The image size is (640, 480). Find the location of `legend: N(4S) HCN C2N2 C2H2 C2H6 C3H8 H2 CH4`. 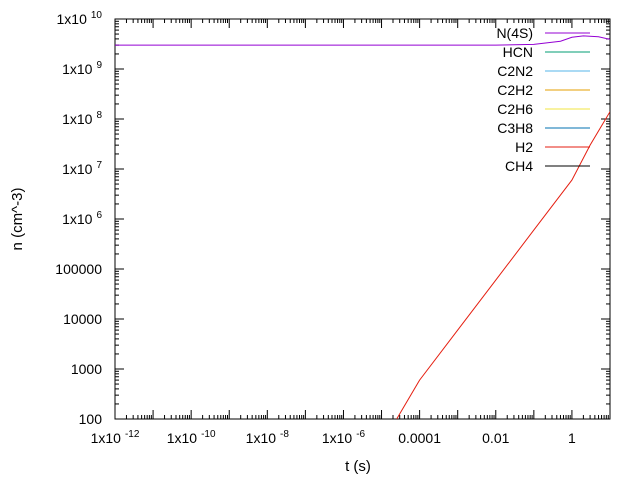

legend: N(4S) HCN C2N2 C2H2 C2H6 C3H8 H2 CH4 is located at coordinates (543, 99).